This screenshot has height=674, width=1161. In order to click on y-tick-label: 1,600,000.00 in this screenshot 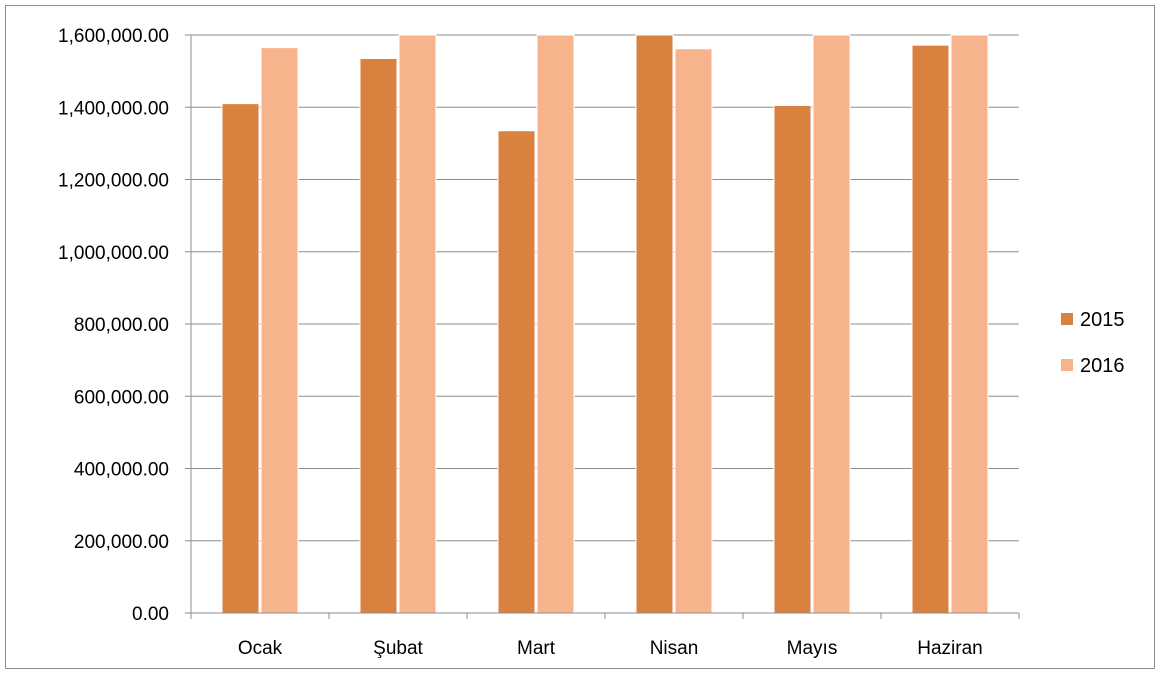, I will do `click(113, 36)`.